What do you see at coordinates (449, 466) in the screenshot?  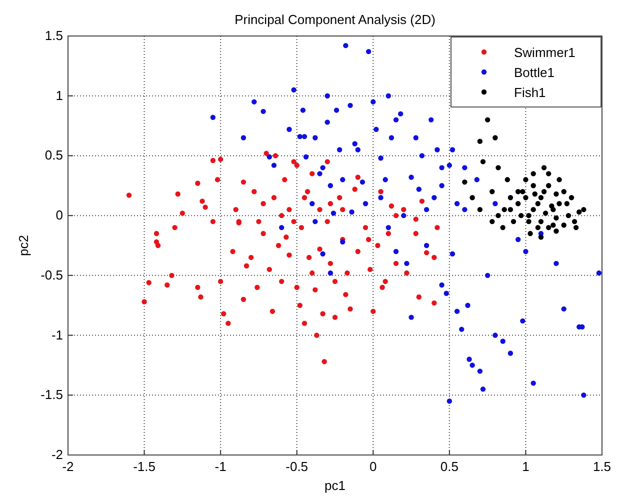 I see `x-tick-label: 0.5` at bounding box center [449, 466].